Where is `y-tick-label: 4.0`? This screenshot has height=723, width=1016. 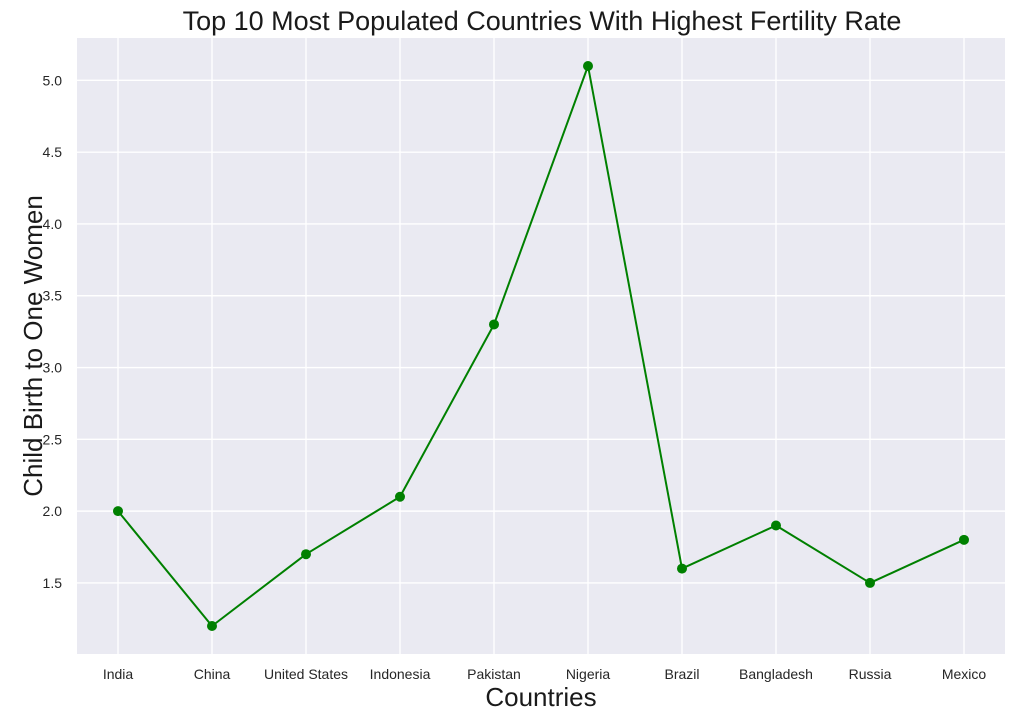
y-tick-label: 4.0 is located at coordinates (53, 224).